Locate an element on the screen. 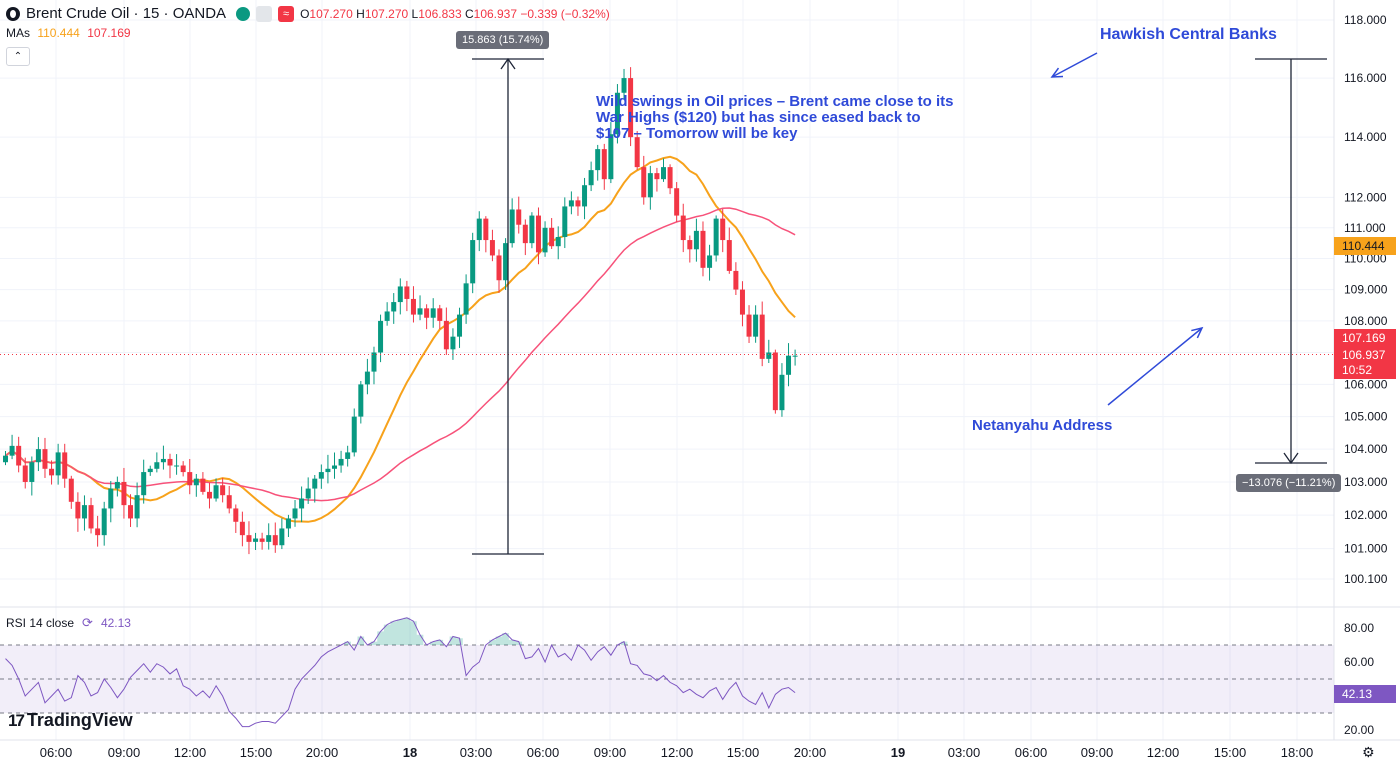 This screenshot has width=1400, height=764. tradingview-logo: 17 TradingView is located at coordinates (70, 720).